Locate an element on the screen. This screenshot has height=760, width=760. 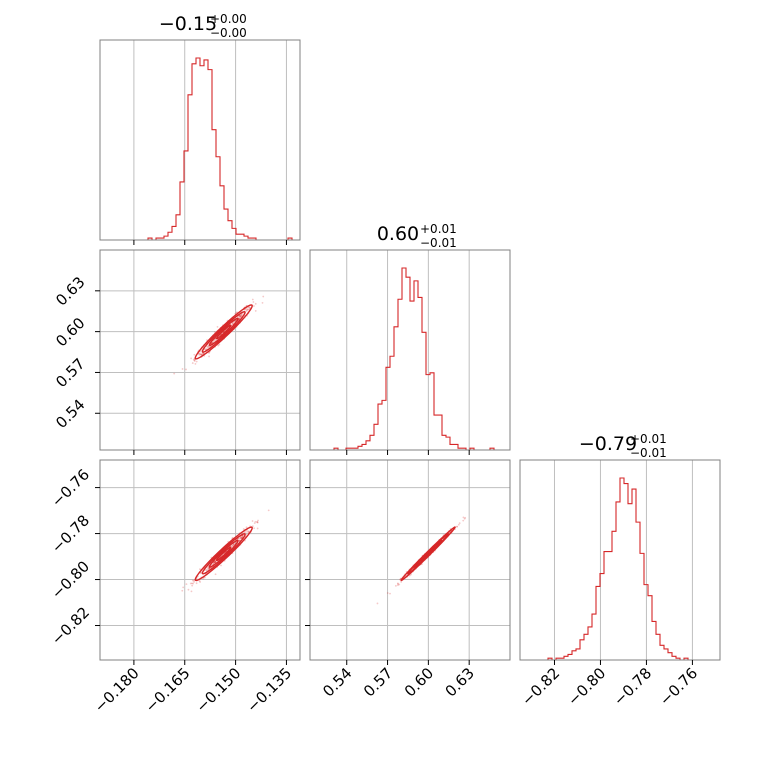
panel-title-lower-0: −0.00 is located at coordinates (228, 33).